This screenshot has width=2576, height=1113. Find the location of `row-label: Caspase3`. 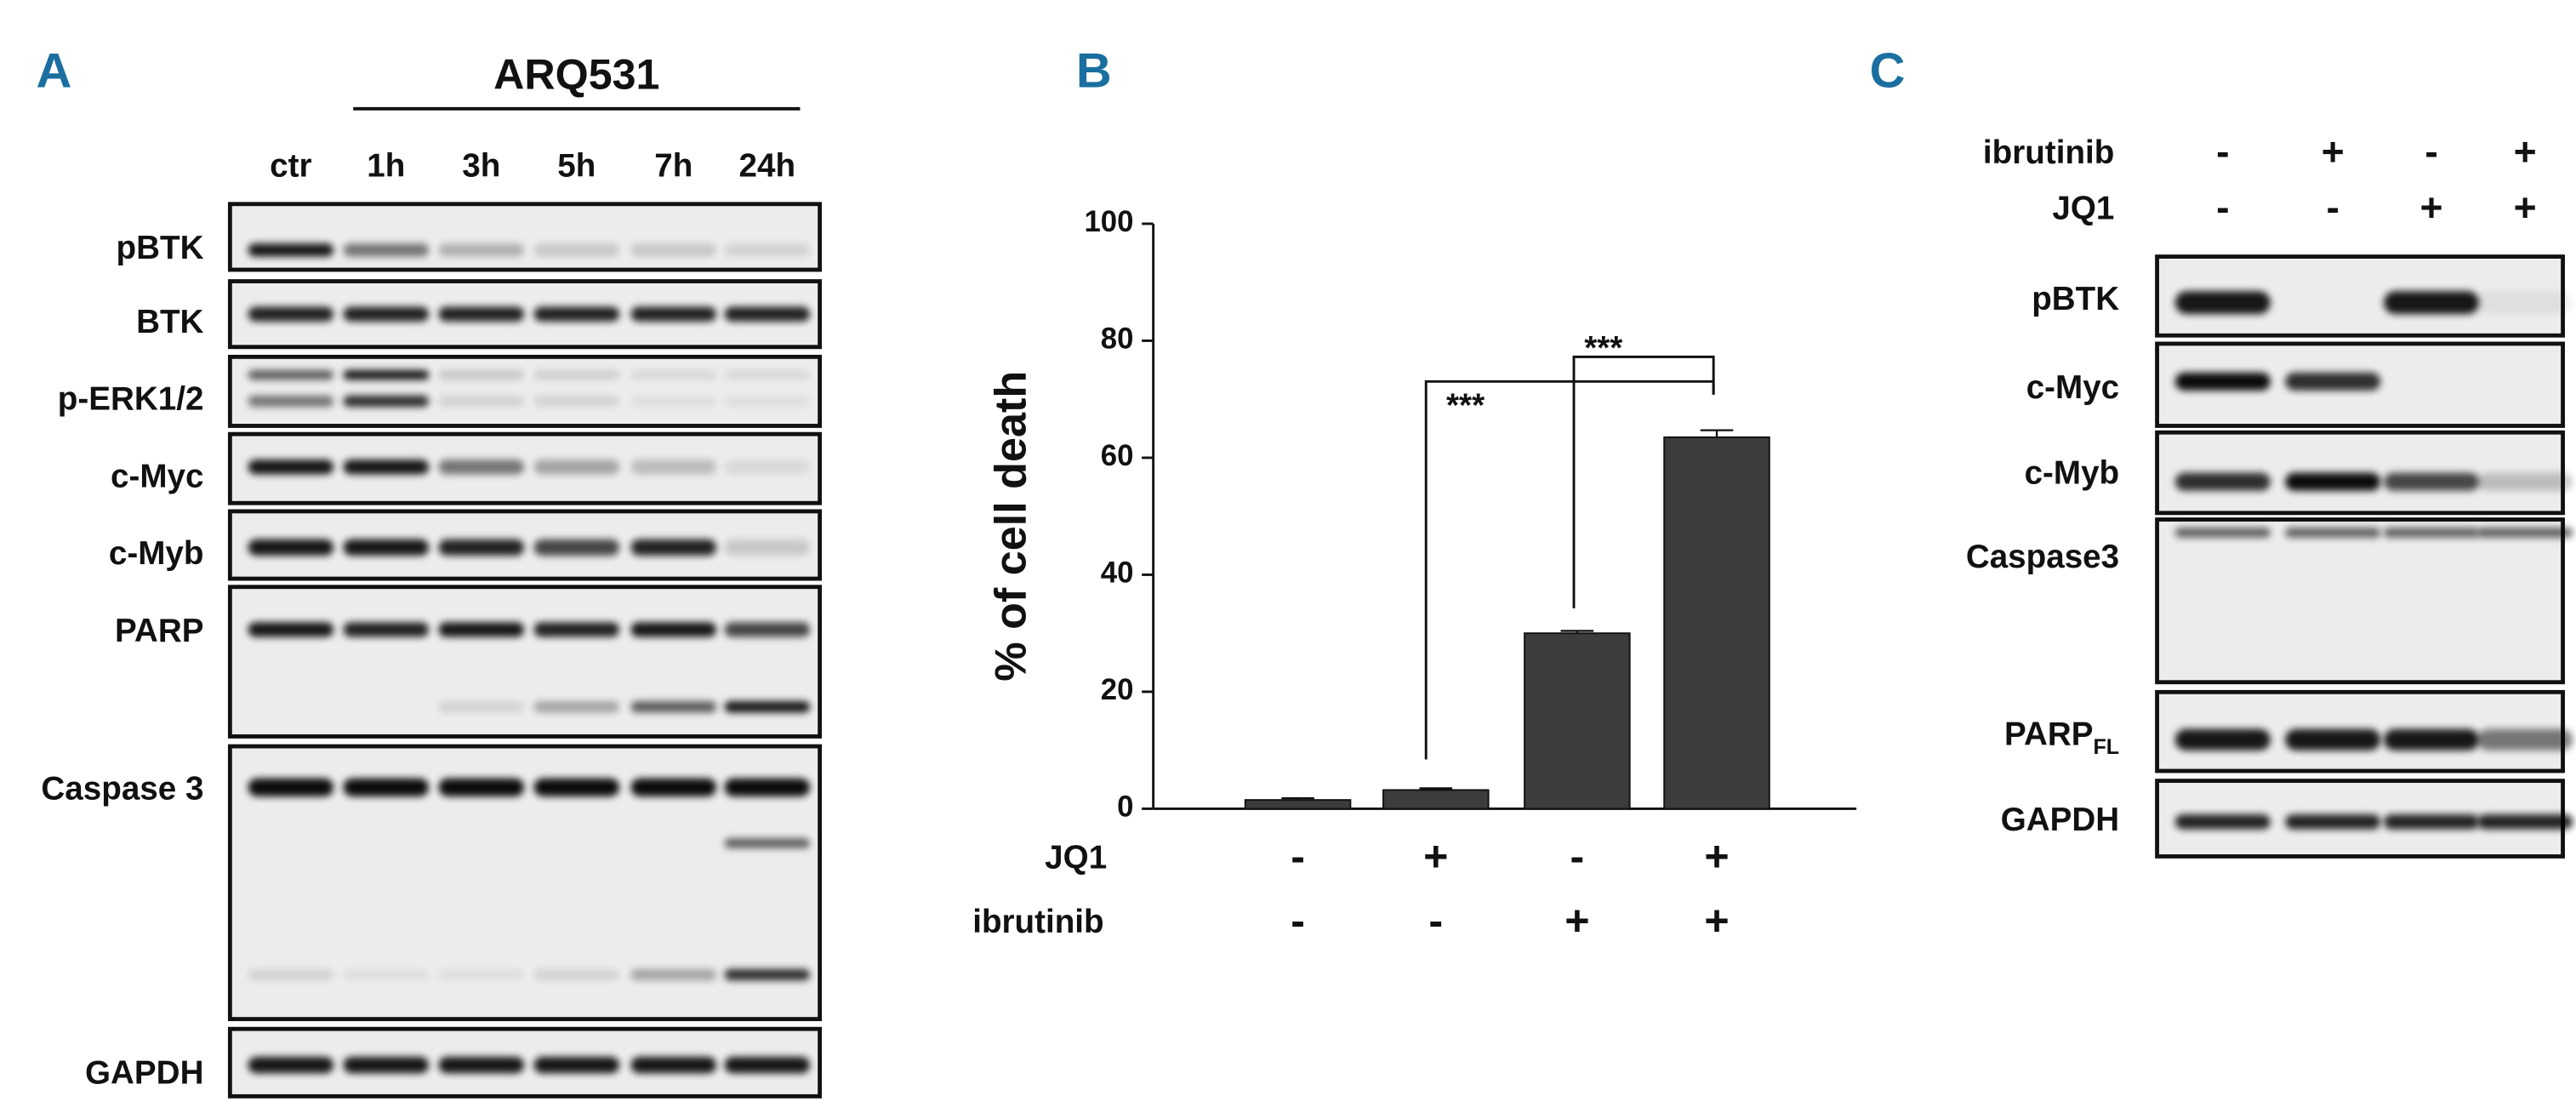

row-label: Caspase3 is located at coordinates (2043, 557).